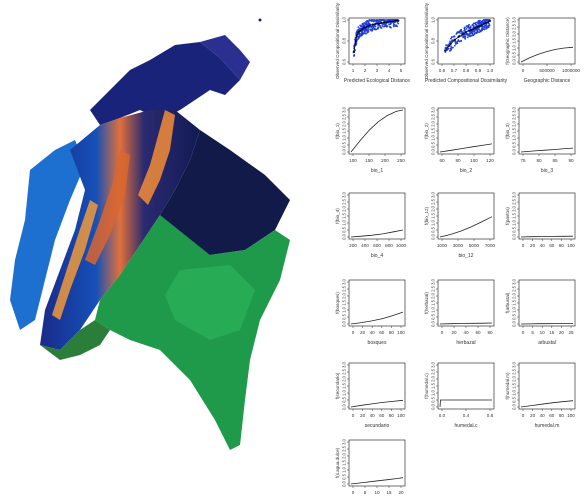 Image resolution: width=586 pixels, height=496 pixels. Describe the element at coordinates (337, 216) in the screenshot. I see `y-axis-label: f(bio_4)` at that location.